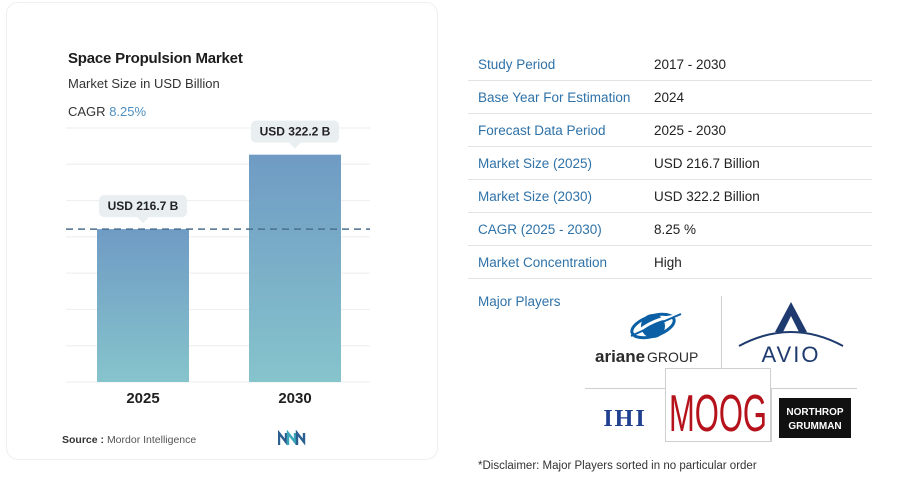  What do you see at coordinates (543, 262) in the screenshot?
I see `row-key: Market Concentration` at bounding box center [543, 262].